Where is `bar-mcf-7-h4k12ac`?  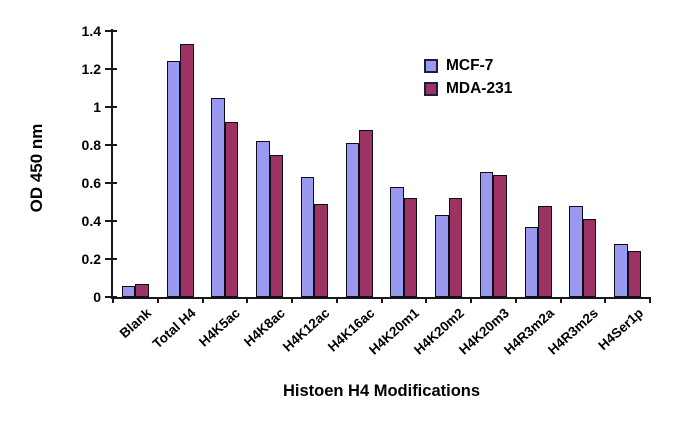
bar-mcf-7-h4k12ac is located at coordinates (307, 237).